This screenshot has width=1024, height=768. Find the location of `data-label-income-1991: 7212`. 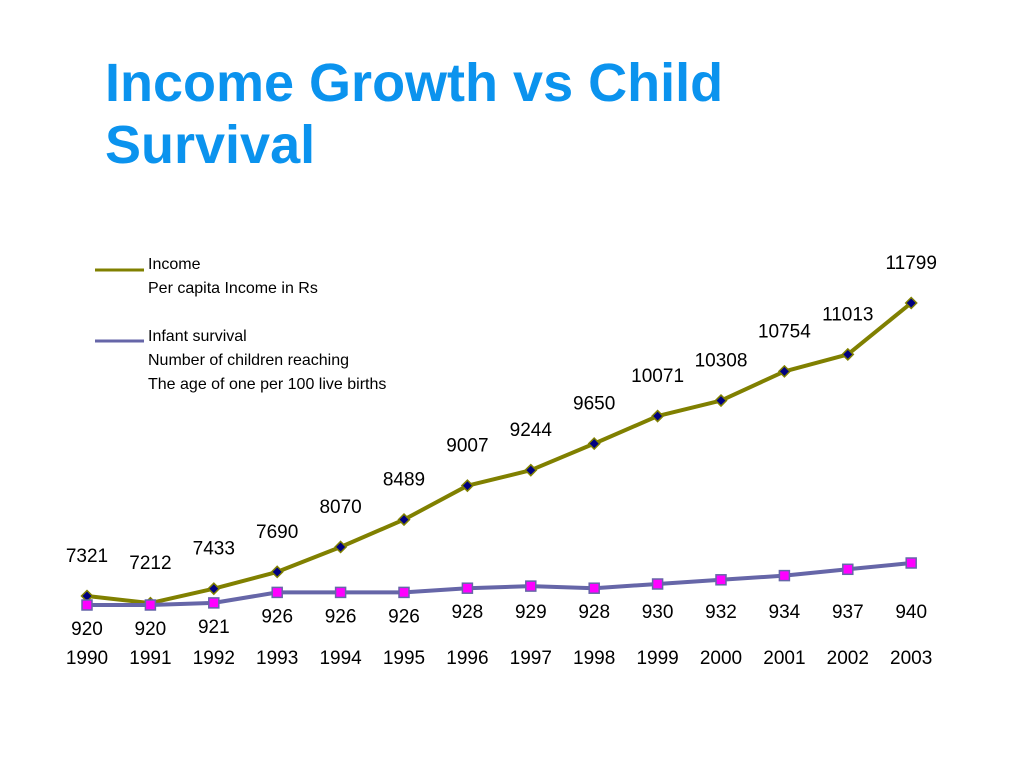

data-label-income-1991: 7212 is located at coordinates (150, 563).